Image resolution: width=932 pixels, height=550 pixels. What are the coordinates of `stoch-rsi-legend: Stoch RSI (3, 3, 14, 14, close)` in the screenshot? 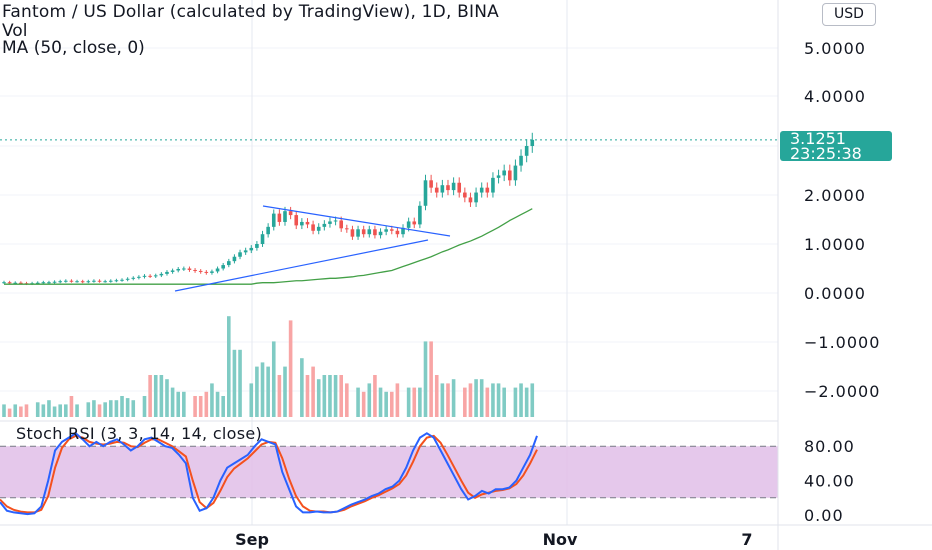 It's located at (139, 433).